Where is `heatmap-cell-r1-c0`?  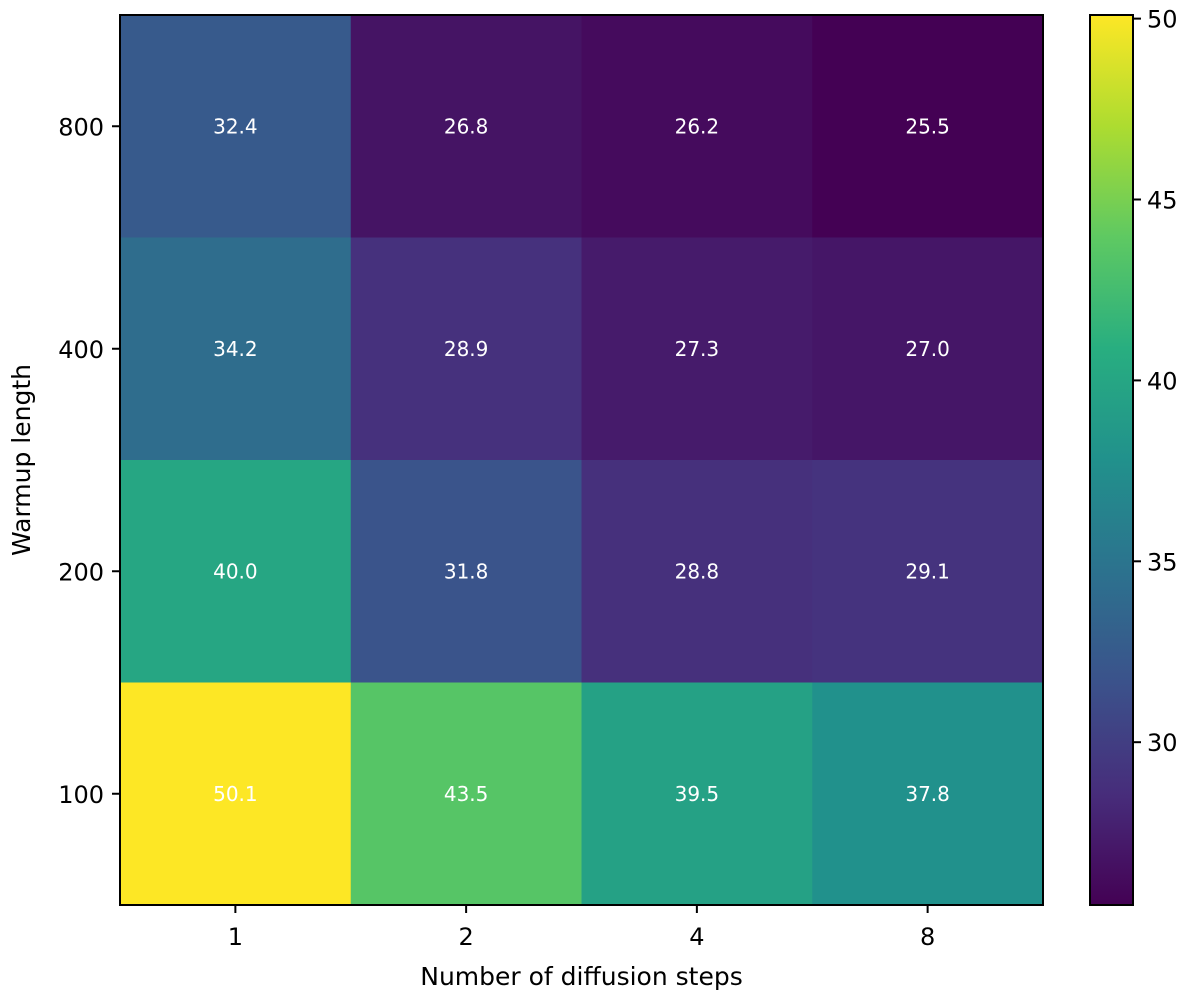 heatmap-cell-r1-c0 is located at coordinates (236, 349).